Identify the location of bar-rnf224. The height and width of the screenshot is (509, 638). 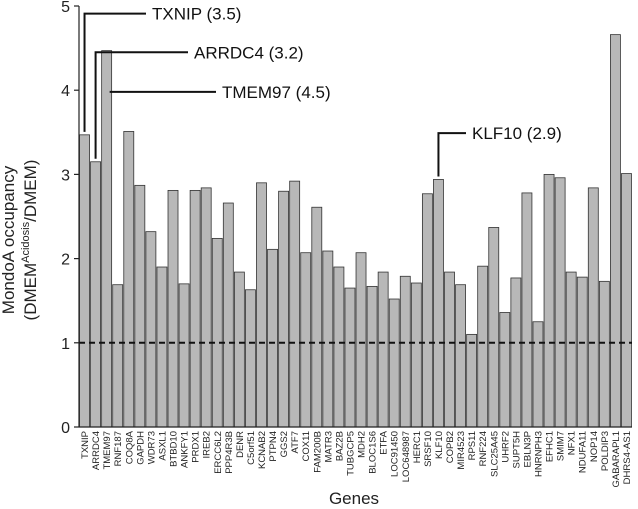
(483, 346).